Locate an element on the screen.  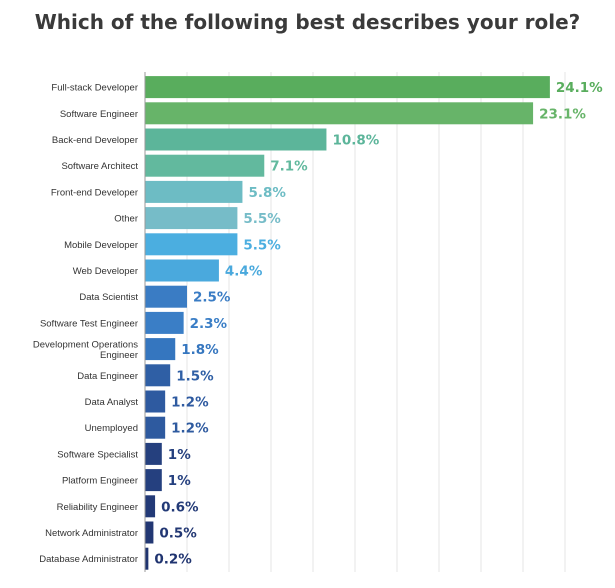
value-label: 0.5% is located at coordinates (178, 534).